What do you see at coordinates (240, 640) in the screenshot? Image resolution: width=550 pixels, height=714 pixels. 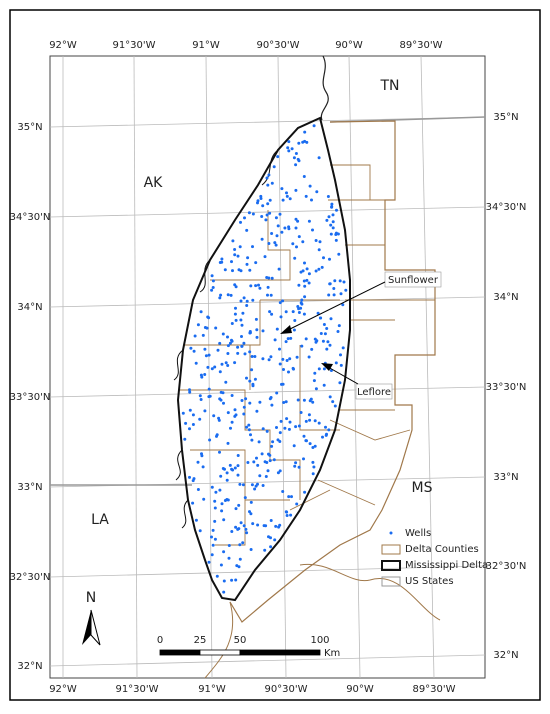 I see `scale-label: 50` at bounding box center [240, 640].